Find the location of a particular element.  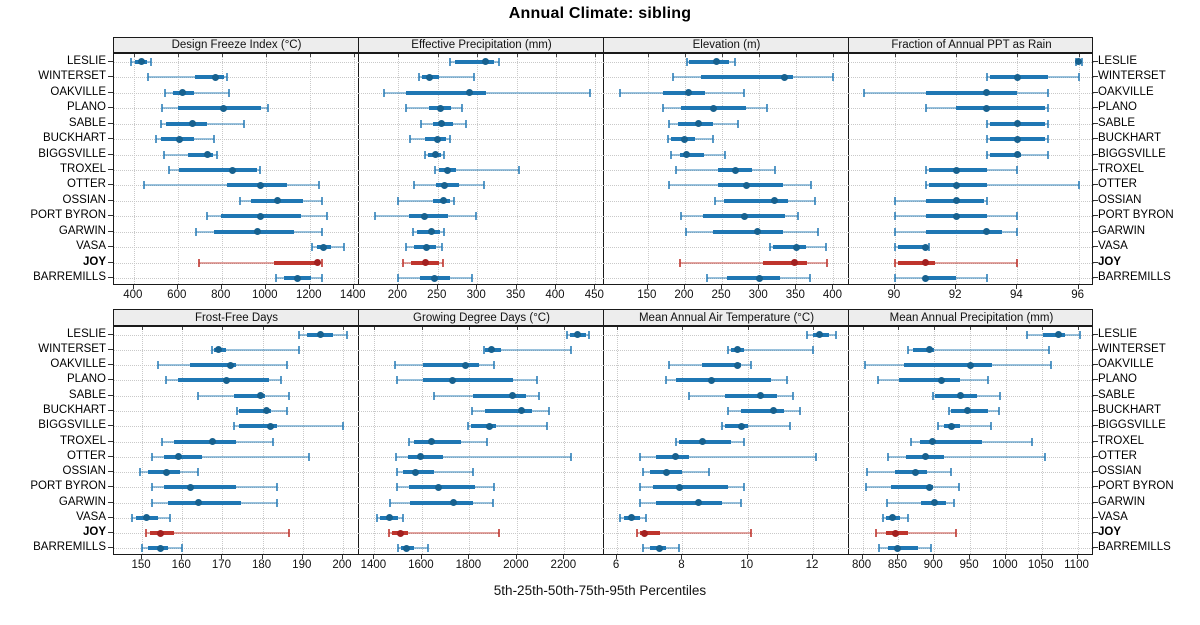

panel-design-freeze-index-c is located at coordinates (236, 169).